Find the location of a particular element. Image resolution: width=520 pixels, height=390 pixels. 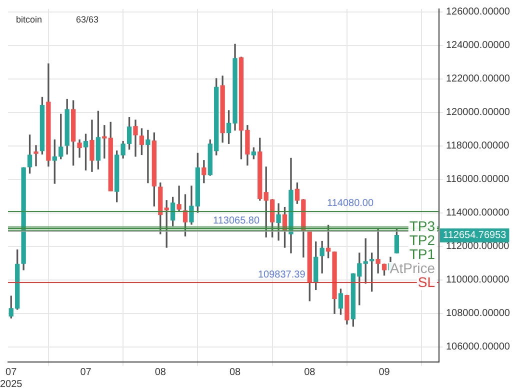

x-tick-label: 09 is located at coordinates (384, 372).